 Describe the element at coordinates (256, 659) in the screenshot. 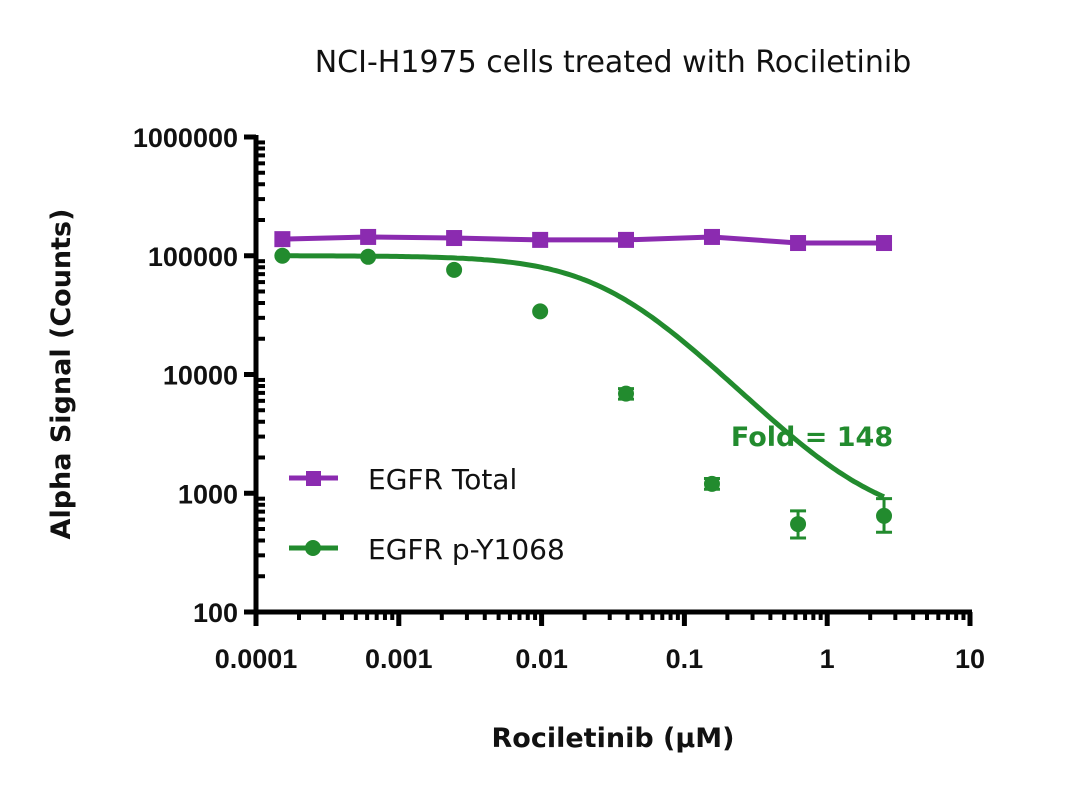

I see `x-tick-label: 0.0001` at that location.